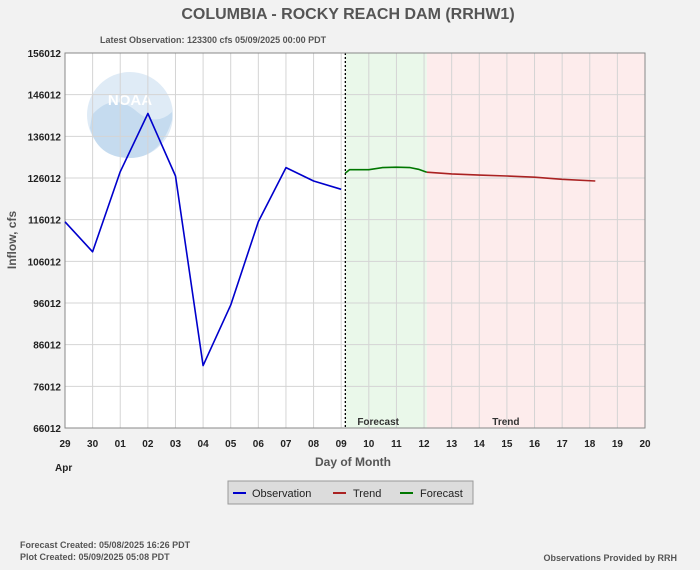 This screenshot has height=570, width=700. I want to click on noaa-logo: NOAA, so click(130, 115).